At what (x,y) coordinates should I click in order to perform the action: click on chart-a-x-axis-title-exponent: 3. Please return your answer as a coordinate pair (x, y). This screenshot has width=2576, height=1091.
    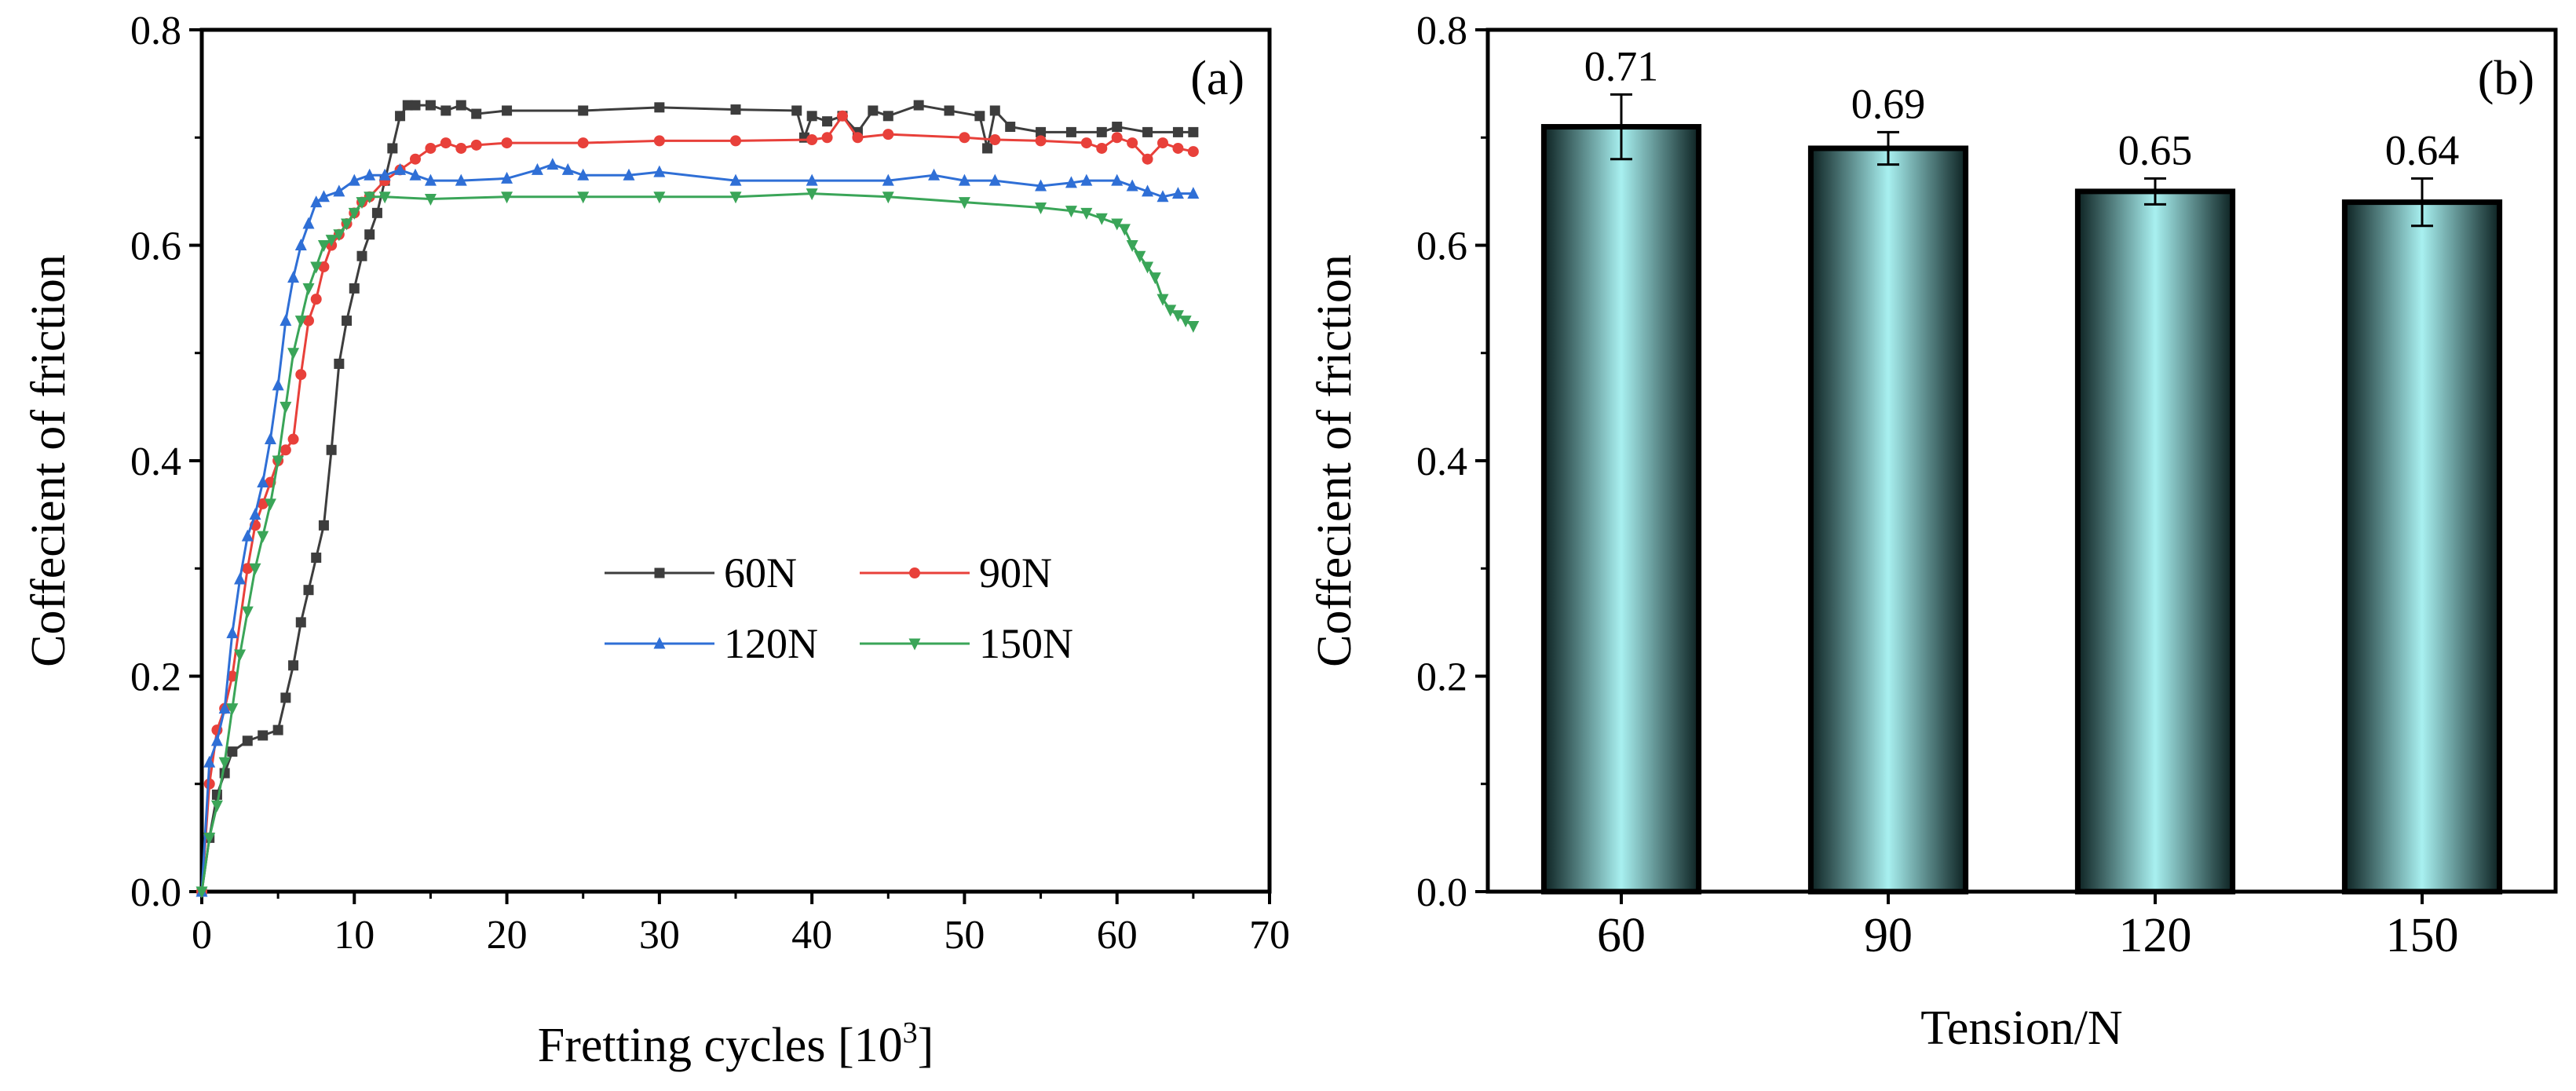
    Looking at the image, I should click on (910, 1032).